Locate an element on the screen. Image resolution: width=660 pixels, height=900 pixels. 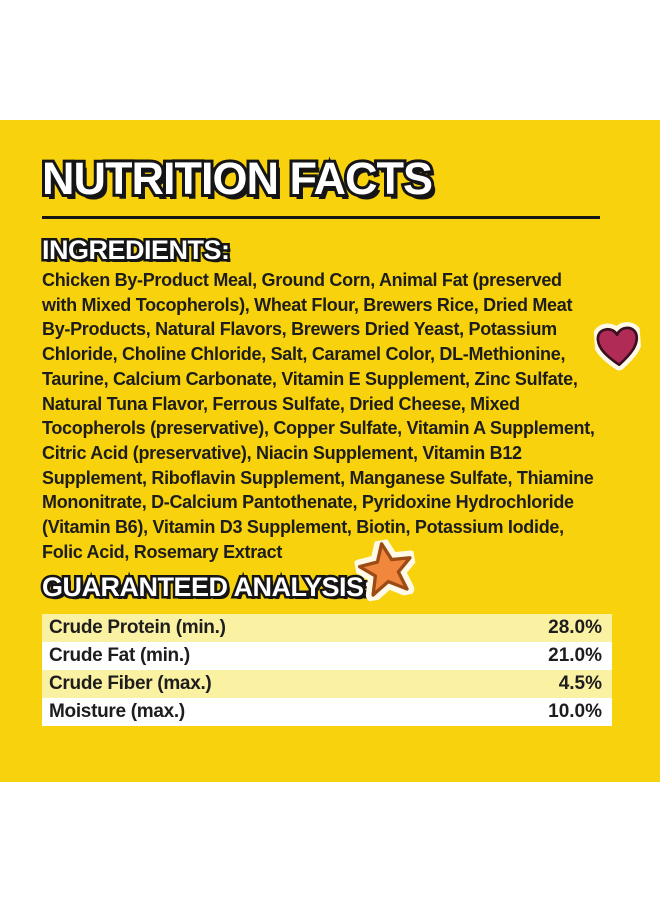
page-title-text: NUTRITION FACTS is located at coordinates (237, 178).